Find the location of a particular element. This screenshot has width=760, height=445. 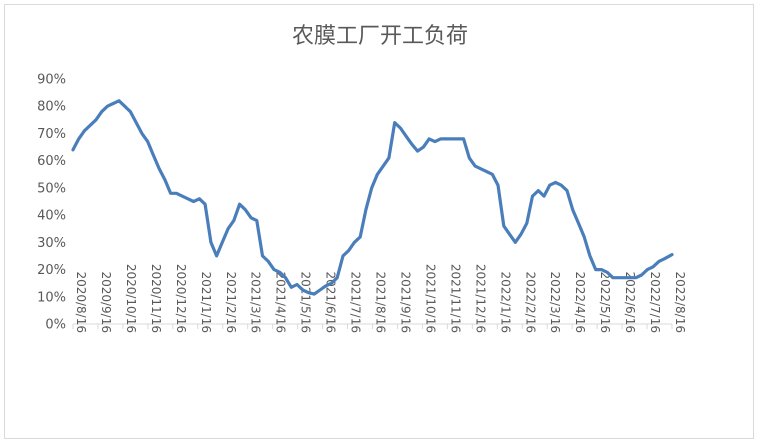

y-tick-label: 40% is located at coordinates (51, 216).